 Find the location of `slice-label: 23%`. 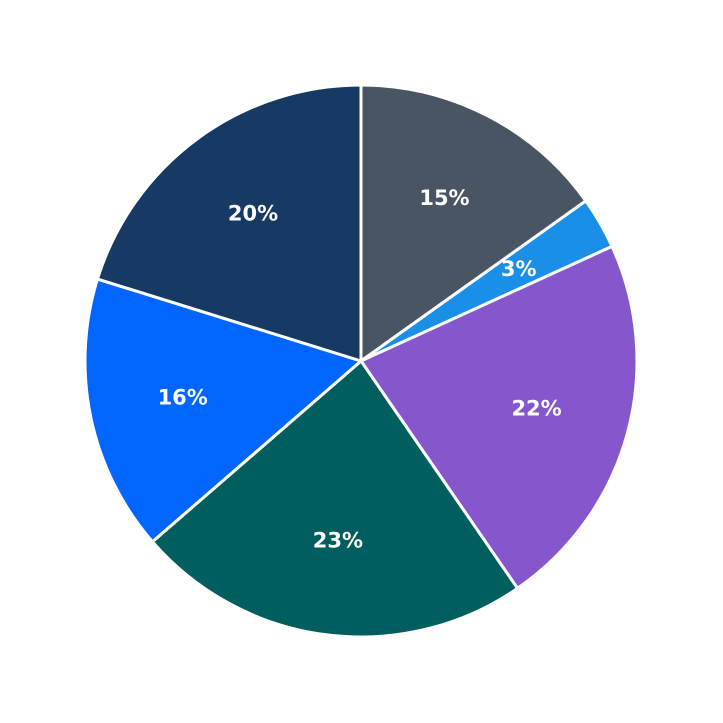

slice-label: 23% is located at coordinates (338, 541).